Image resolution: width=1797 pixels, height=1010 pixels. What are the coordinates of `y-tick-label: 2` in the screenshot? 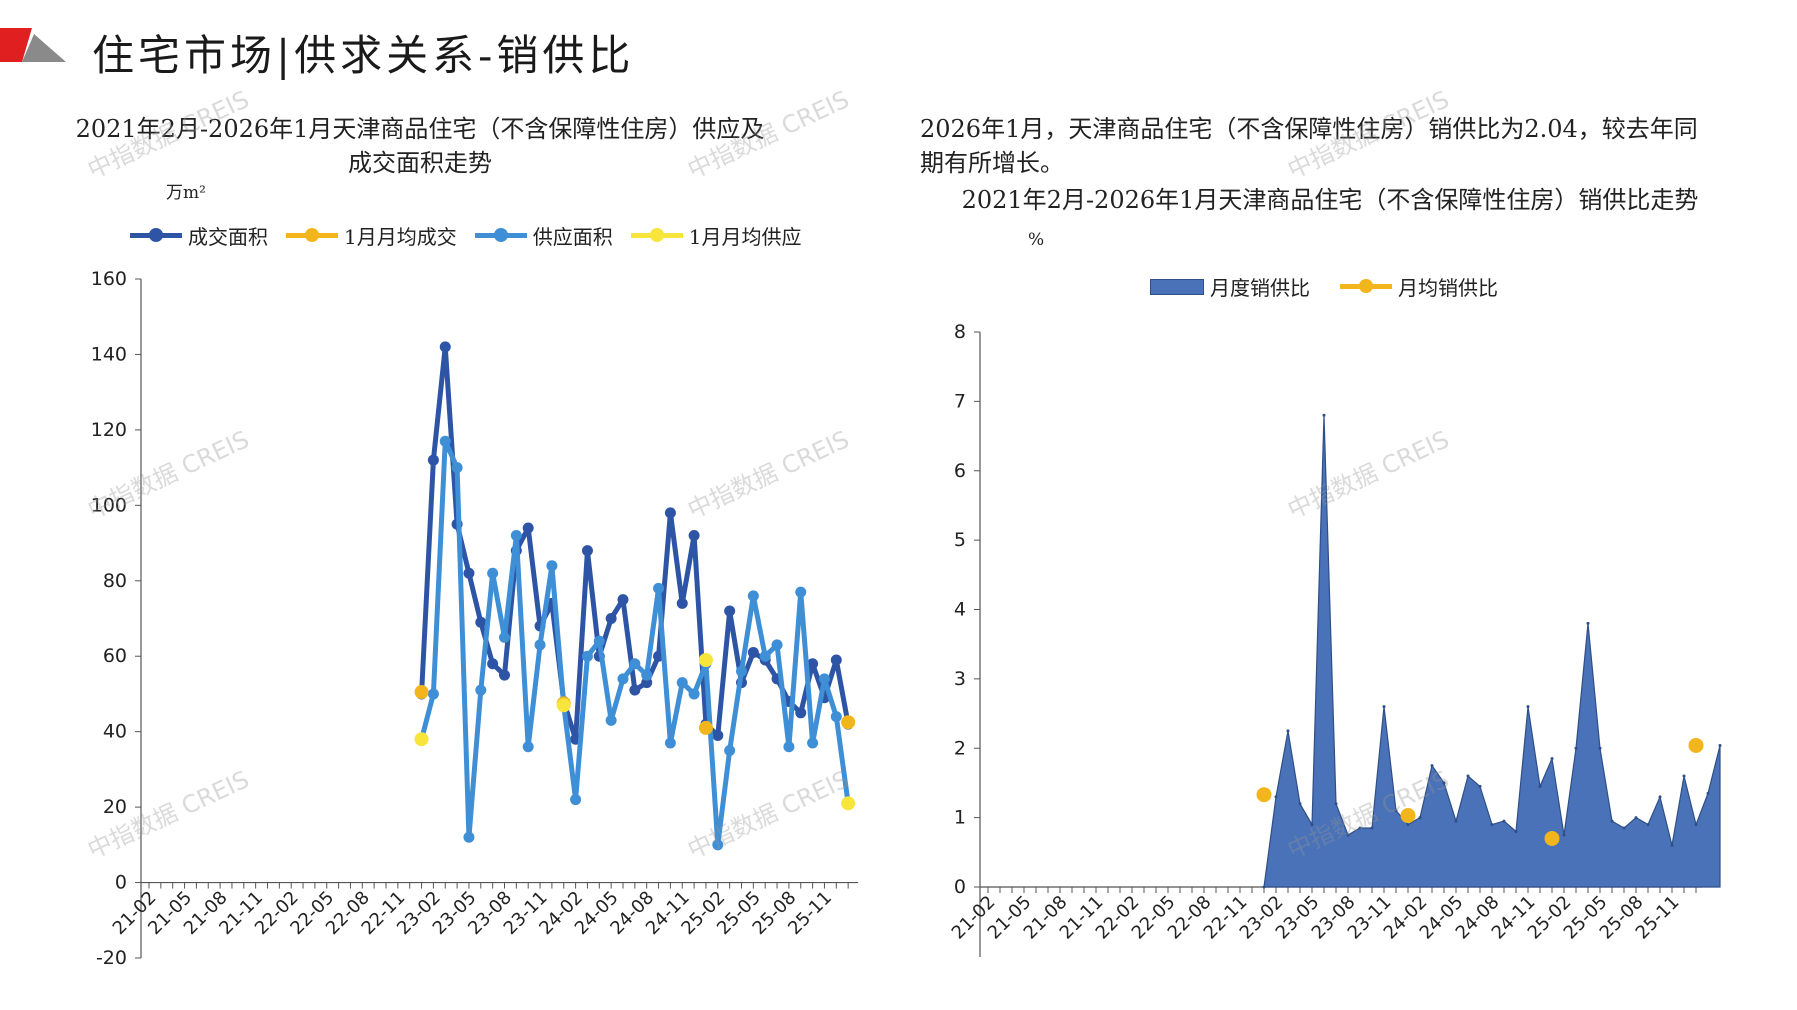 It's located at (960, 748).